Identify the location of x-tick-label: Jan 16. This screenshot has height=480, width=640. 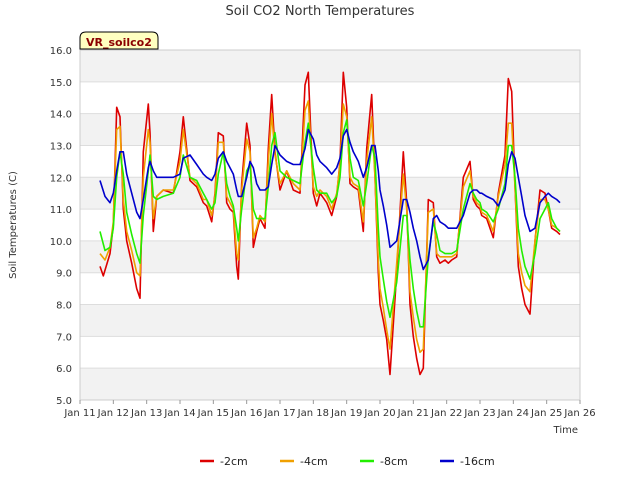
(246, 413).